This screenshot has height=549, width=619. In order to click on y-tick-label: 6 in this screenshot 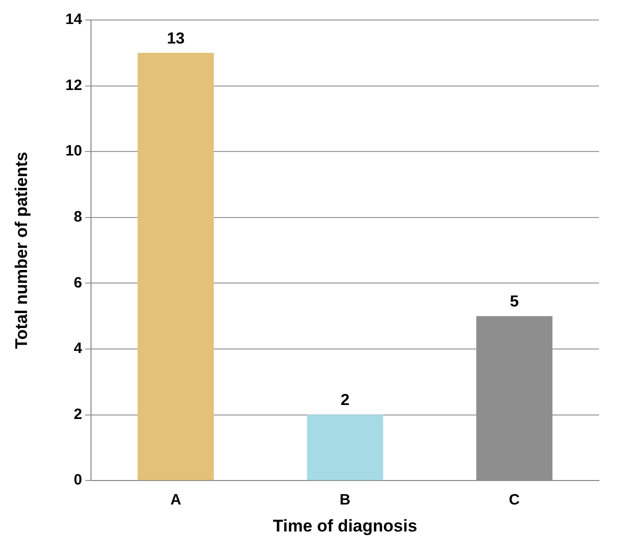, I will do `click(78, 283)`.